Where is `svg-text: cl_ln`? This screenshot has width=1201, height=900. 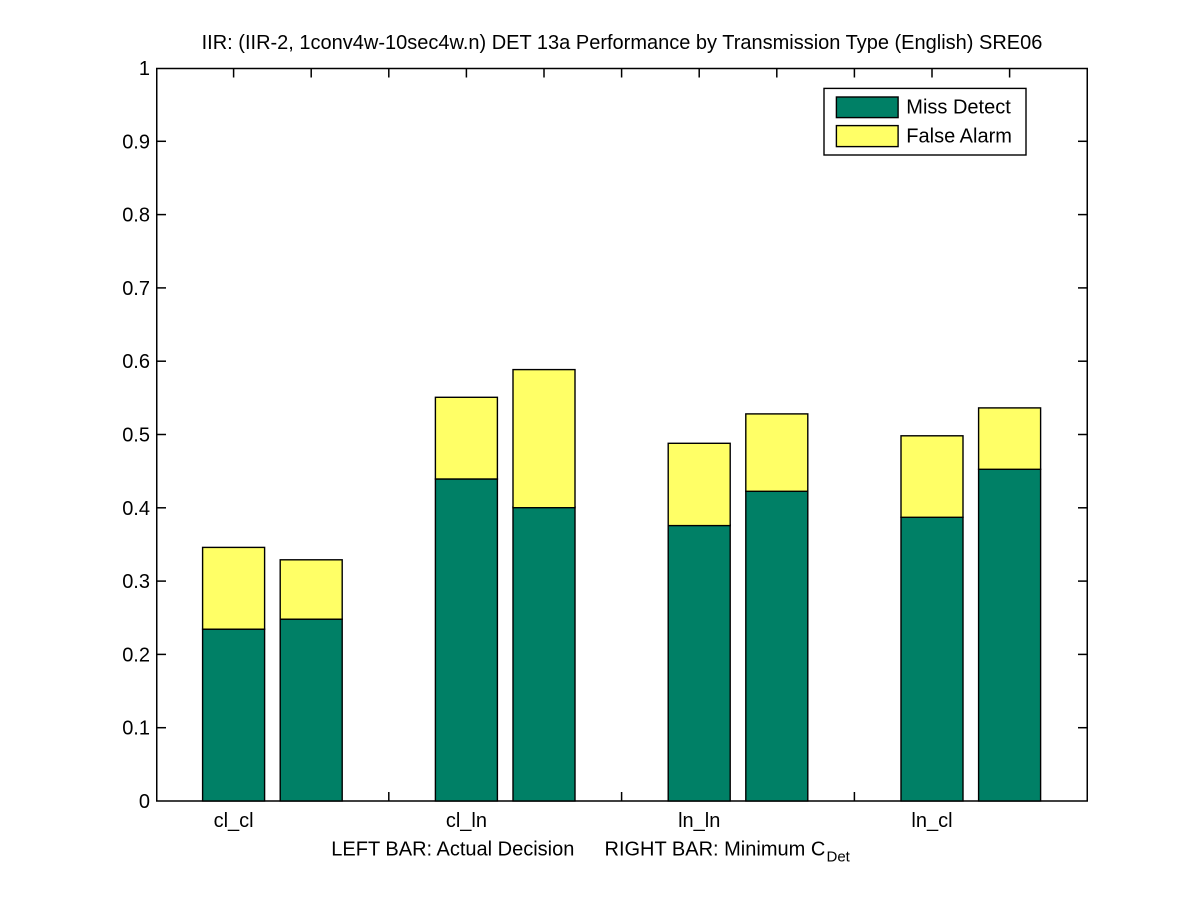
svg-text: cl_ln is located at coordinates (466, 821).